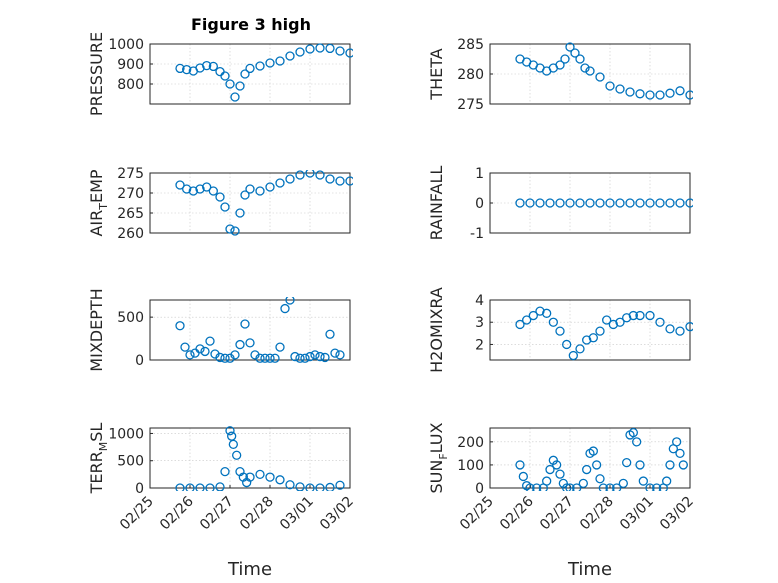 This screenshot has width=778, height=583. Describe the element at coordinates (130, 194) in the screenshot. I see `y-tick-label: 270` at that location.